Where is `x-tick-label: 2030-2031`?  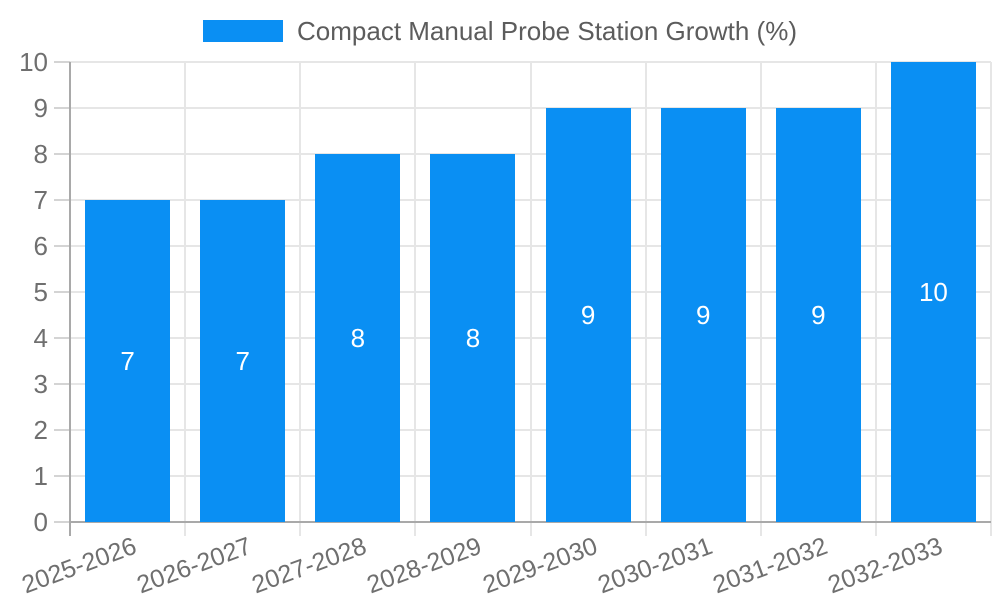
x-tick-label: 2030-2031 is located at coordinates (654, 566).